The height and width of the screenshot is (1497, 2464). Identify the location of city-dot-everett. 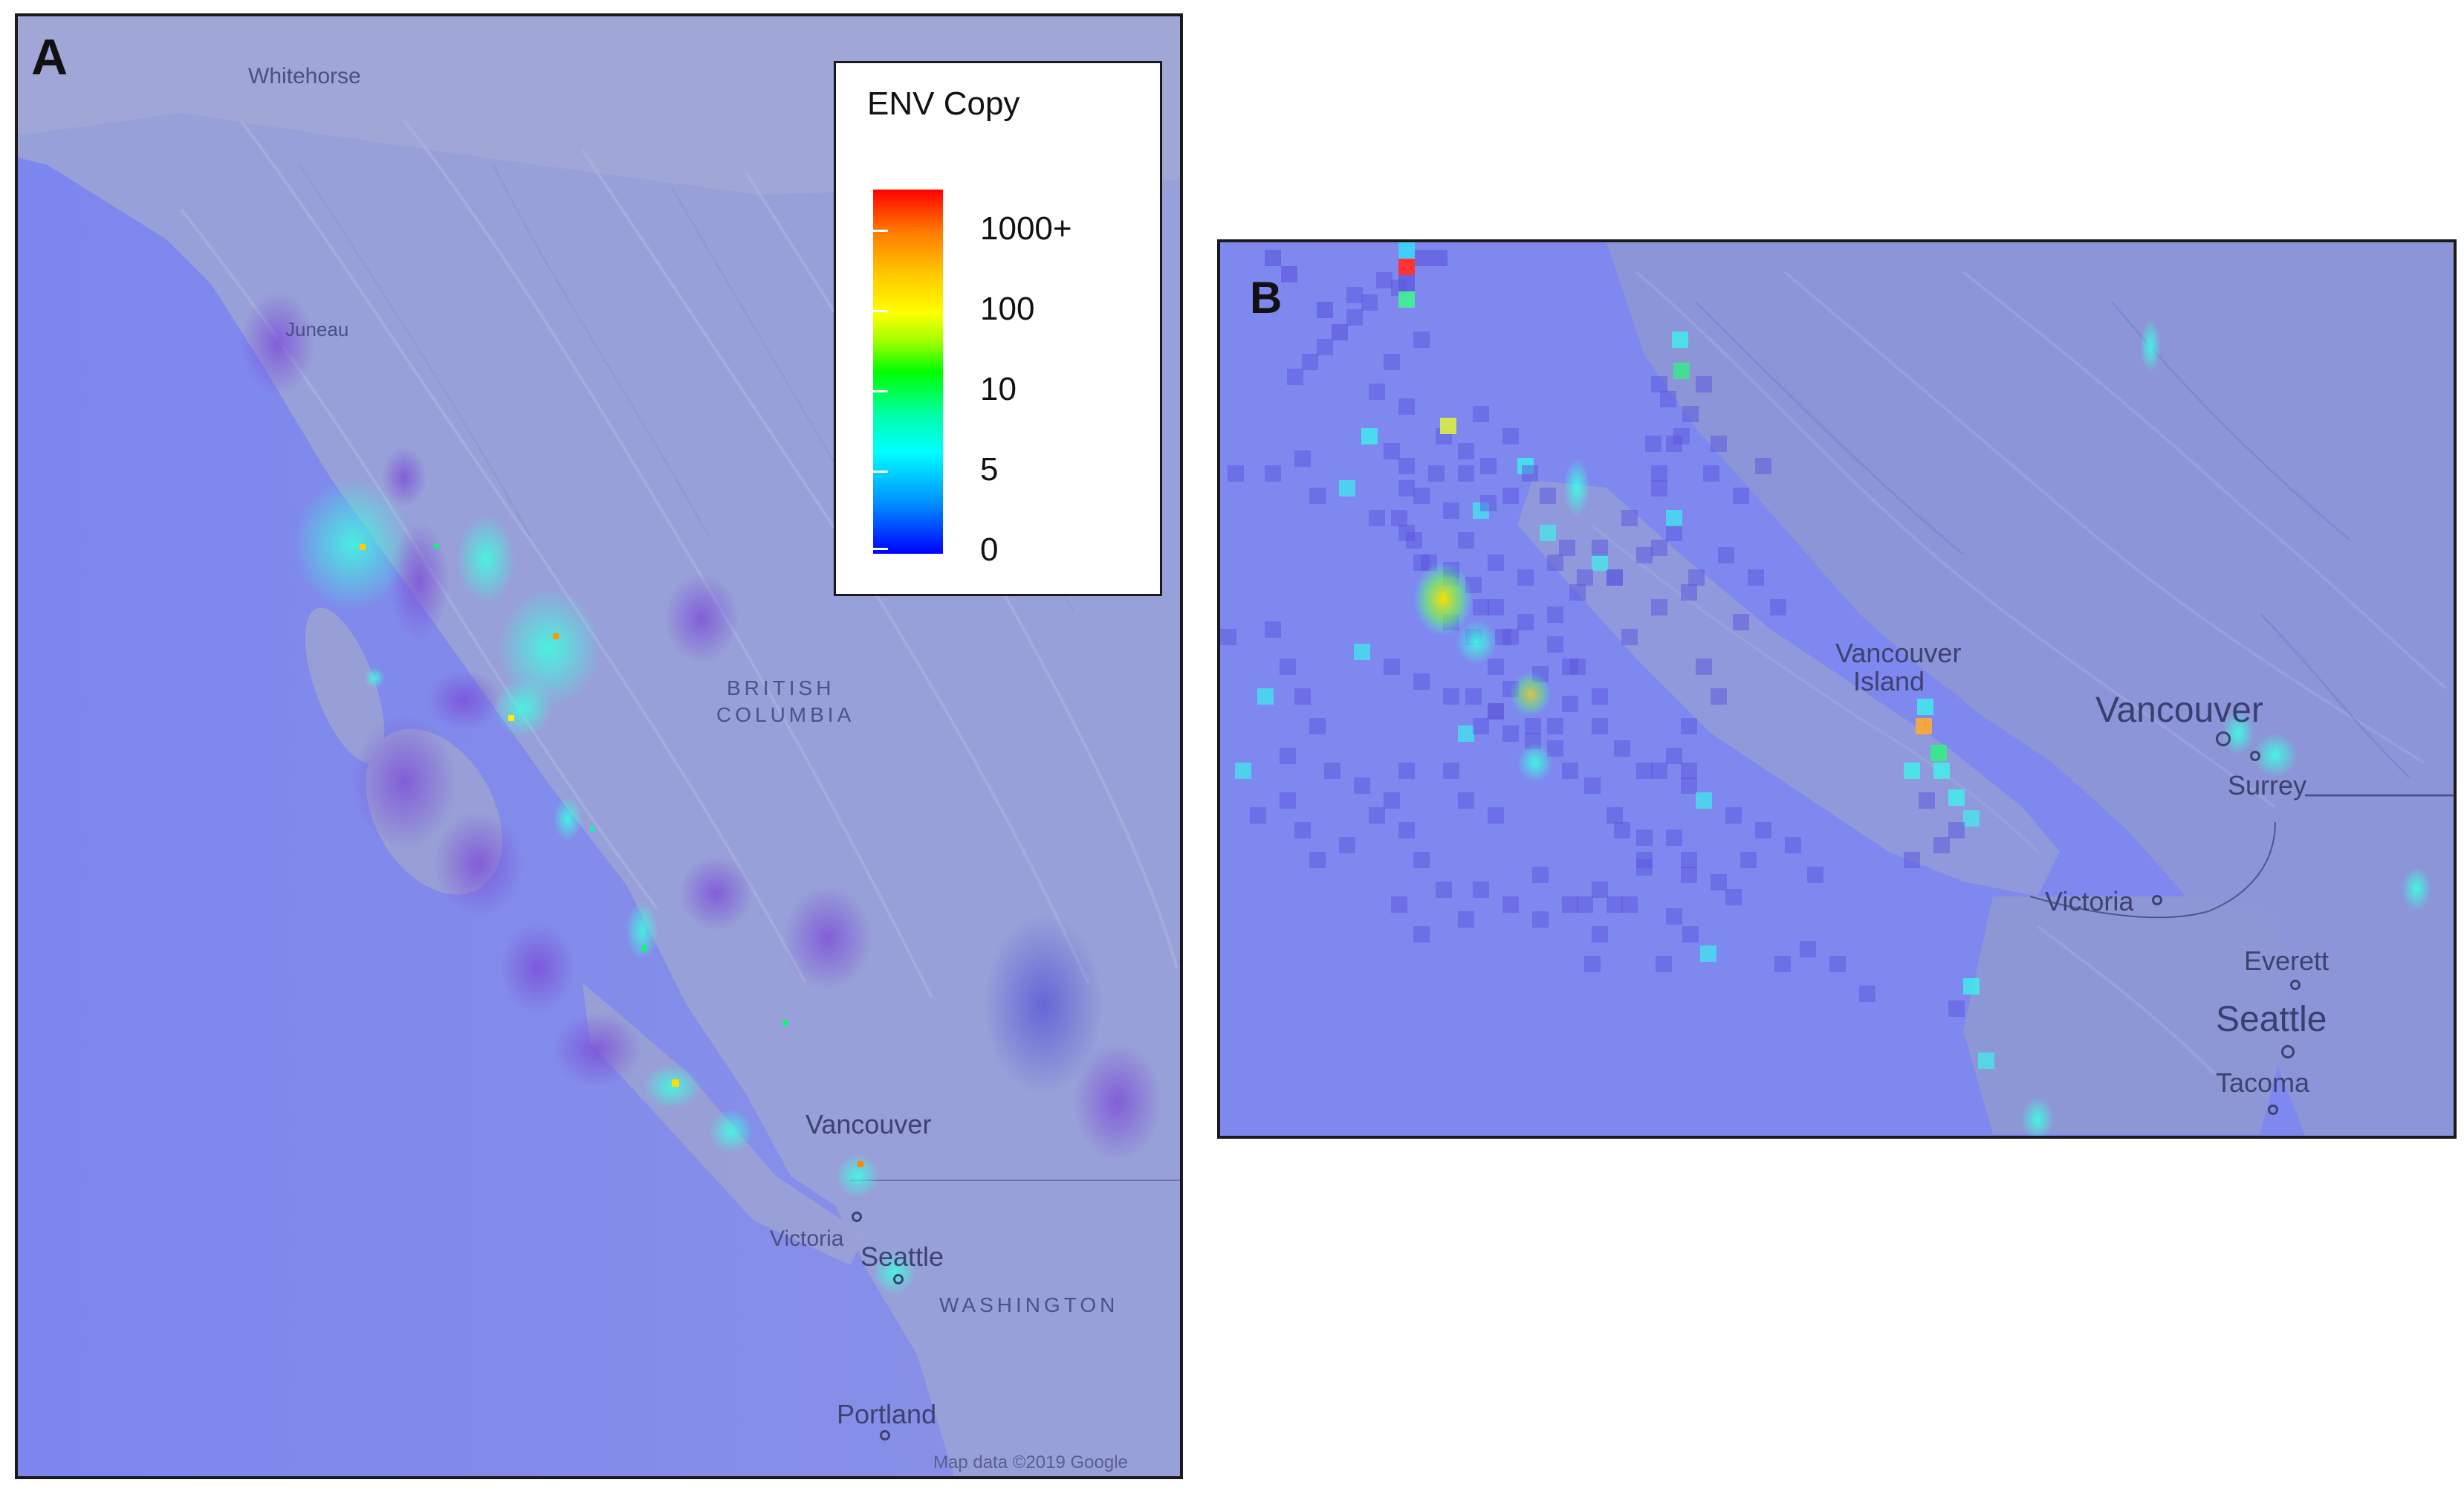
(2295, 985).